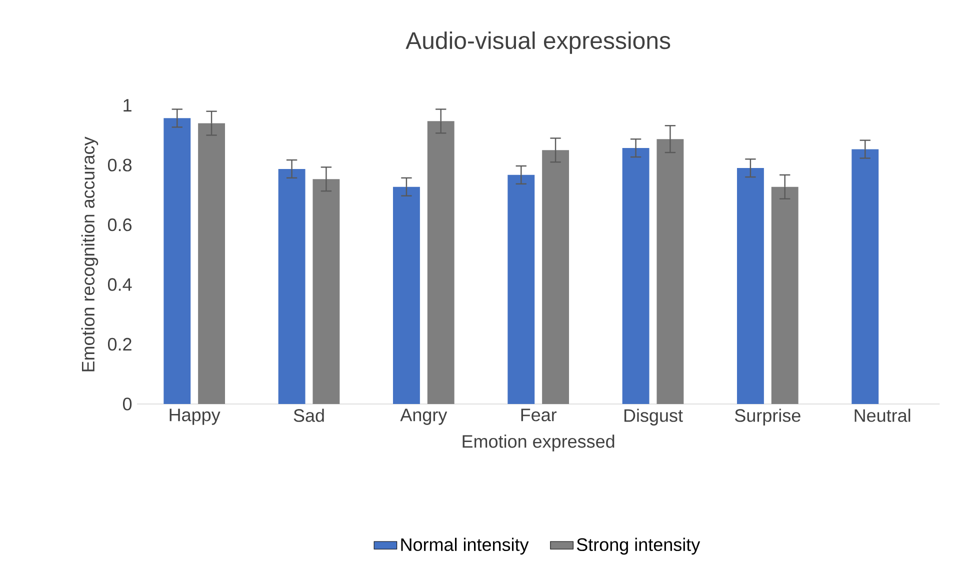  I want to click on y-tick-label: 0.4, so click(120, 284).